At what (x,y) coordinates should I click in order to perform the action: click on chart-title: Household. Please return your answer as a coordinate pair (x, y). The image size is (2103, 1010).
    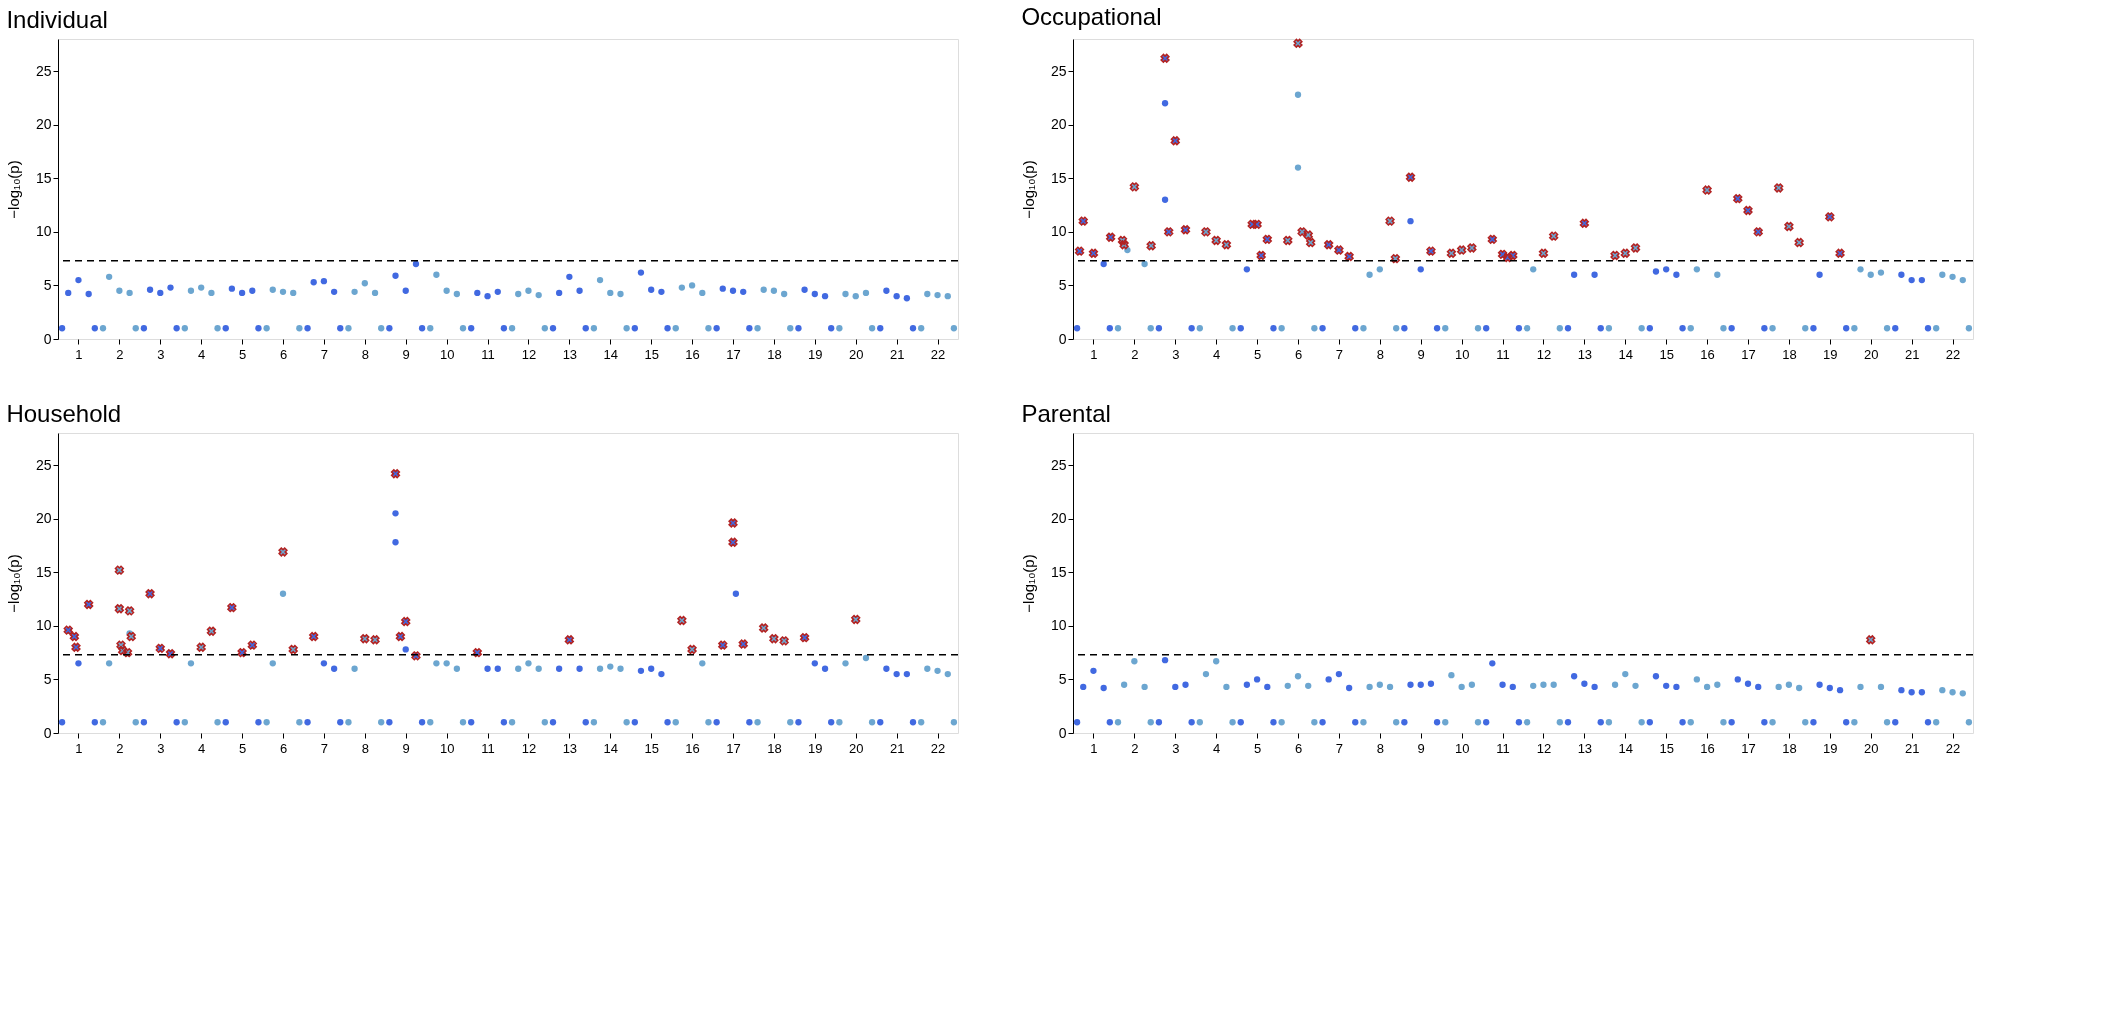
    Looking at the image, I should click on (64, 413).